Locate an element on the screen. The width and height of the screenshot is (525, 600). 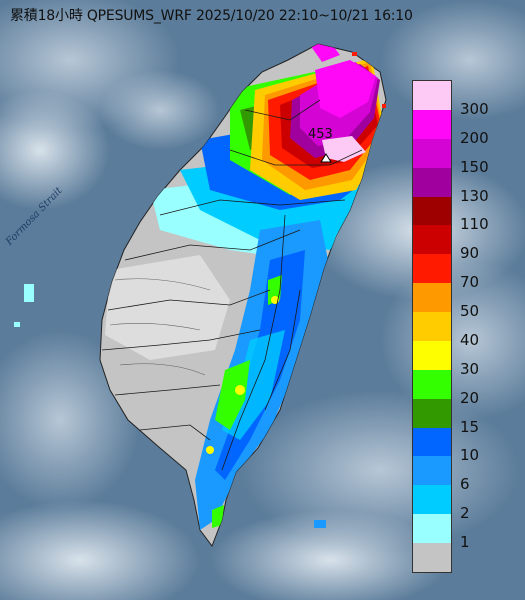
legend-label: 130 is located at coordinates (474, 195).